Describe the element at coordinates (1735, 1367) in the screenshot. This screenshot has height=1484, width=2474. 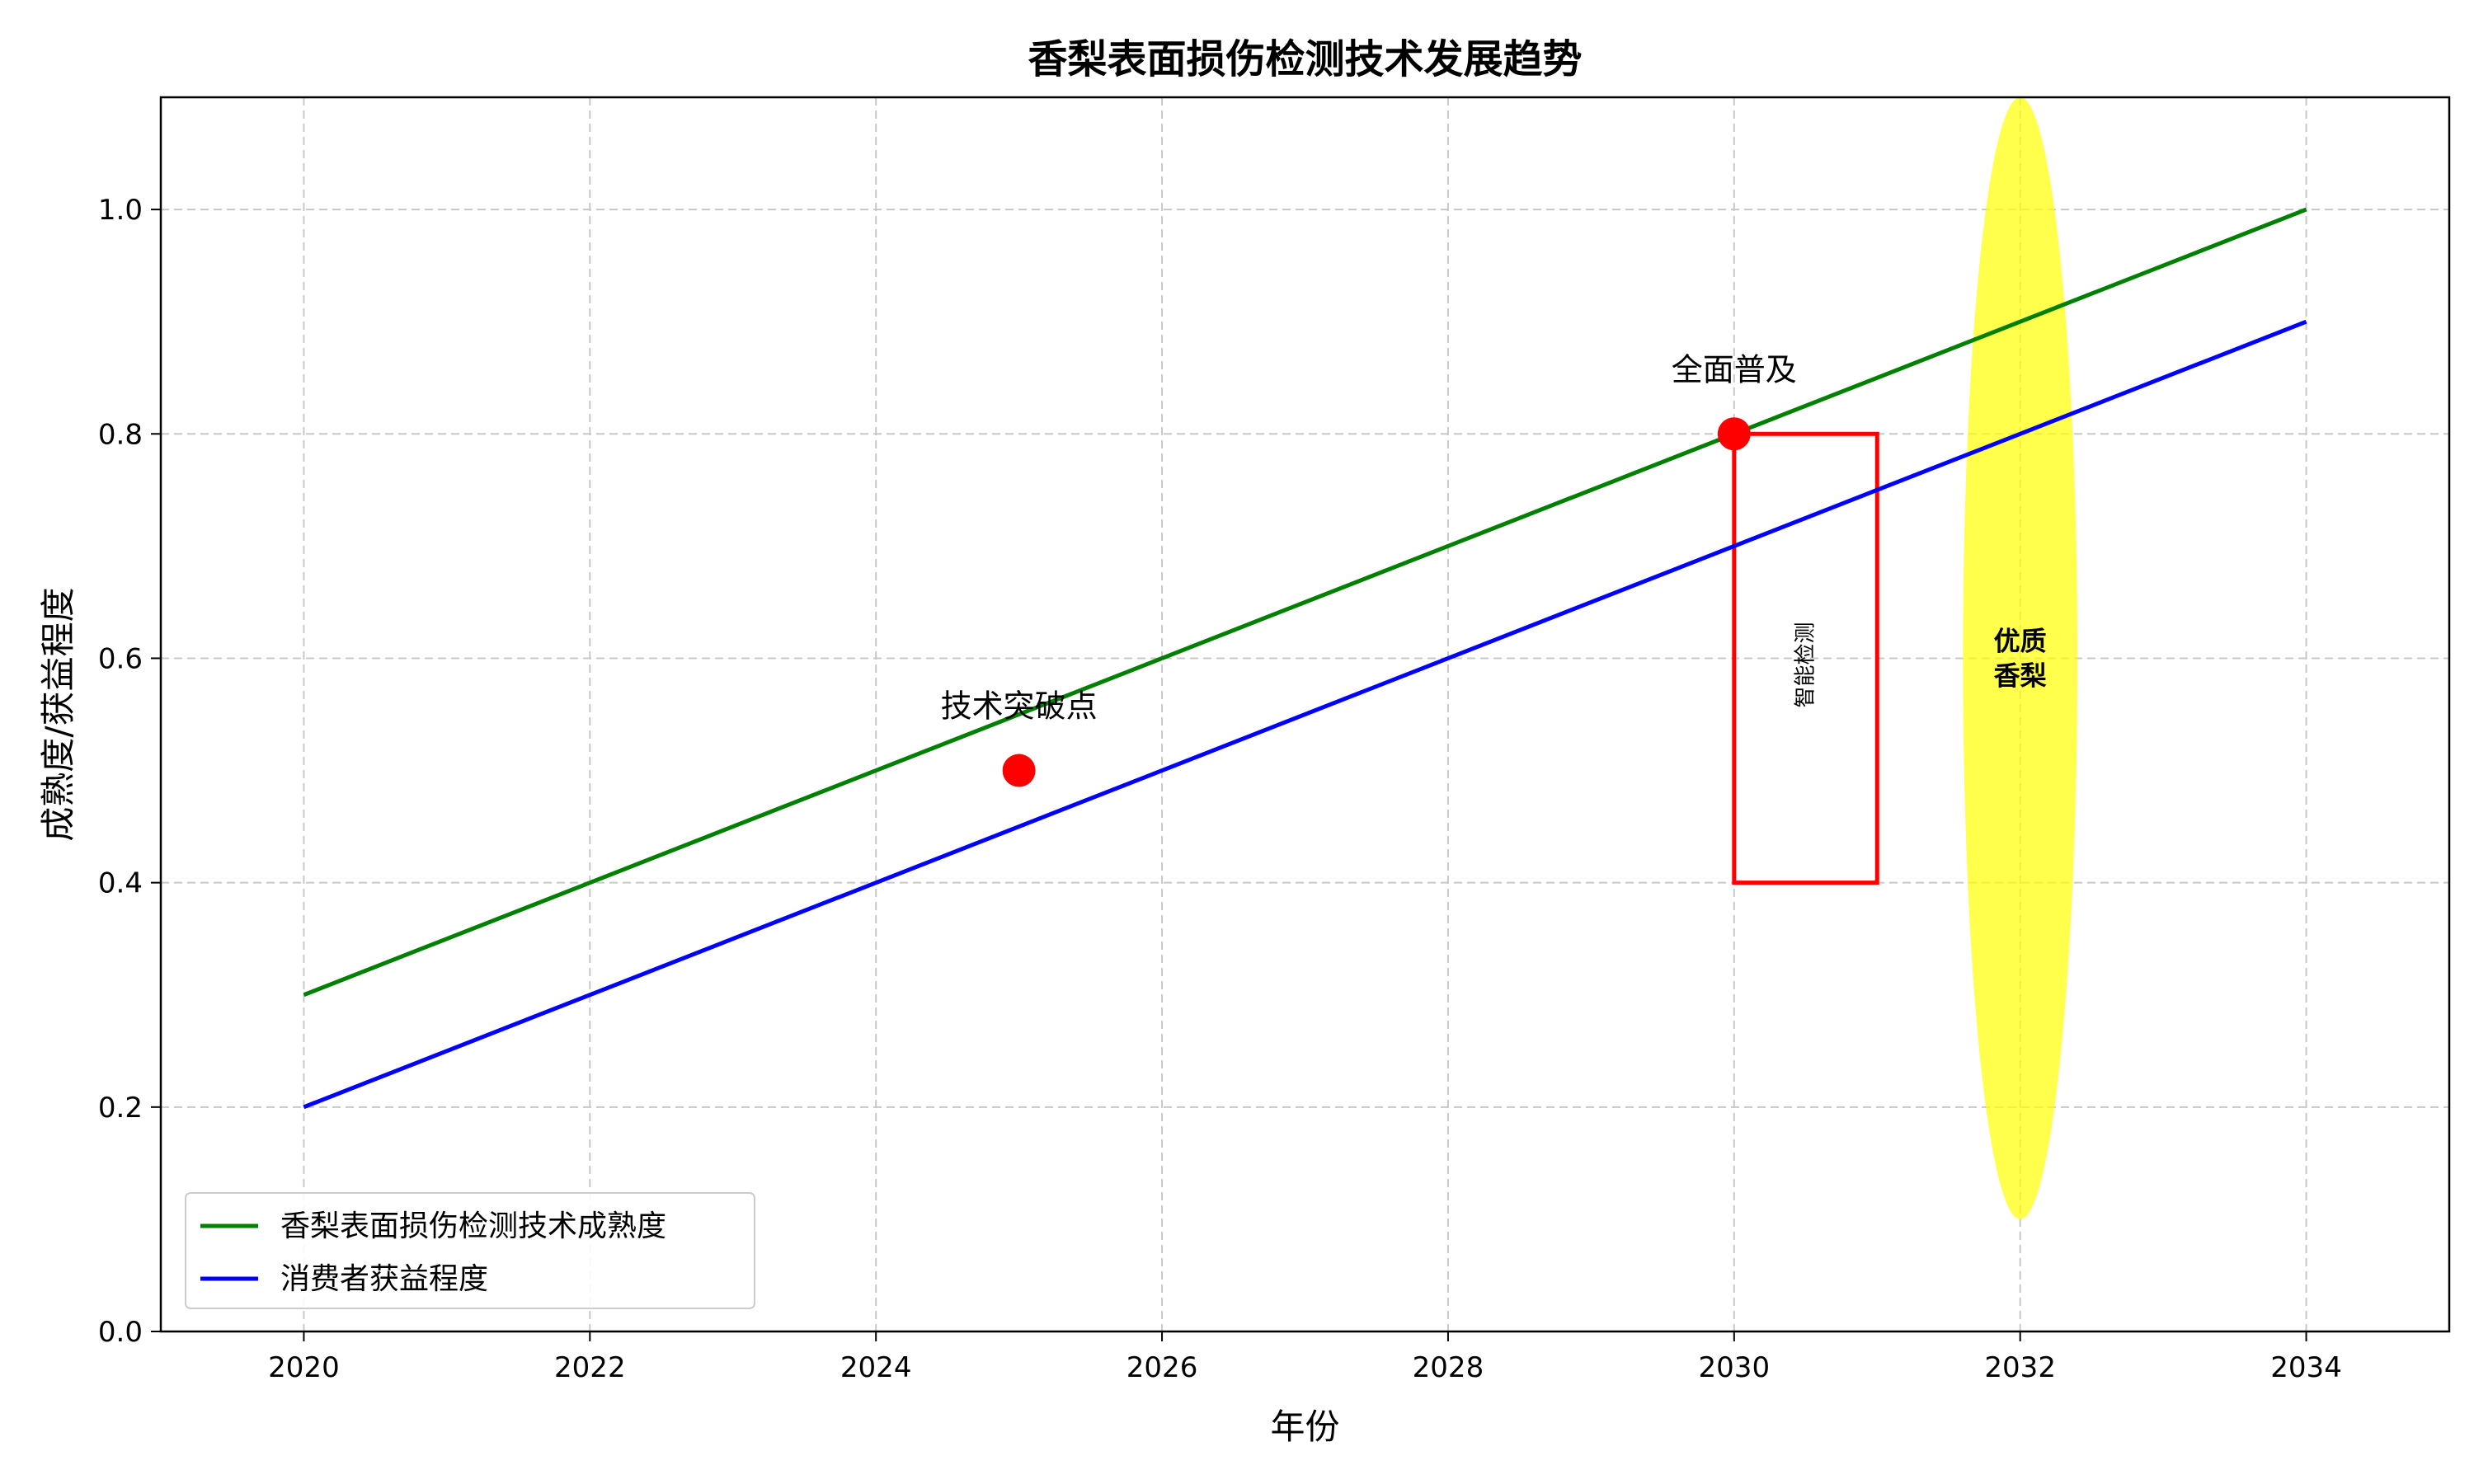
I see `x-tick-label: 2030` at that location.